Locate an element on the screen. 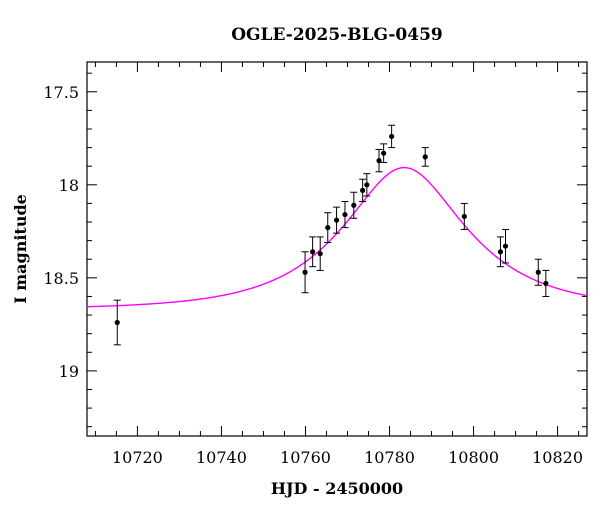  x-axis-label: HJD - 2450000 is located at coordinates (337, 488).